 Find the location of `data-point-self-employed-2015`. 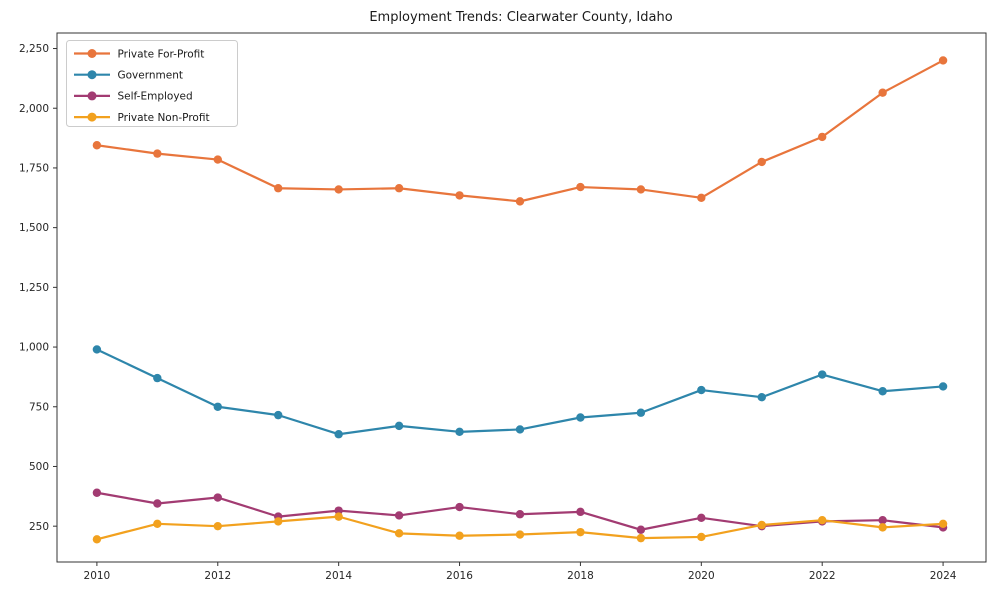

data-point-self-employed-2015 is located at coordinates (399, 515).